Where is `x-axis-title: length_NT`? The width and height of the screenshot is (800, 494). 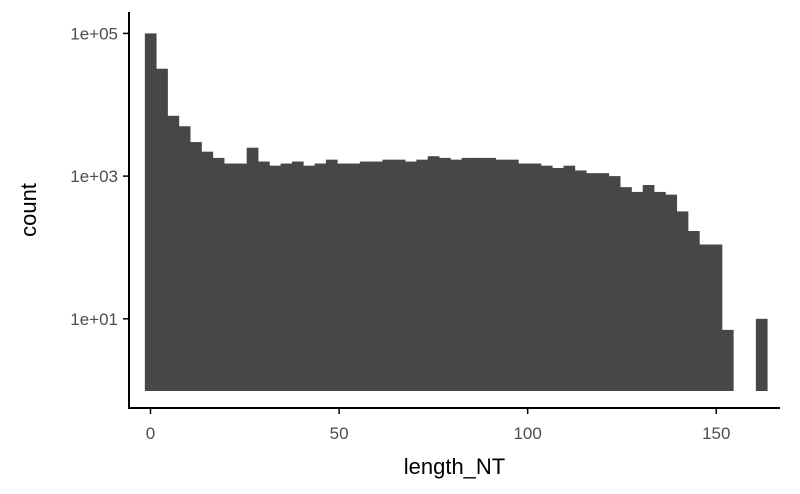
x-axis-title: length_NT is located at coordinates (455, 466).